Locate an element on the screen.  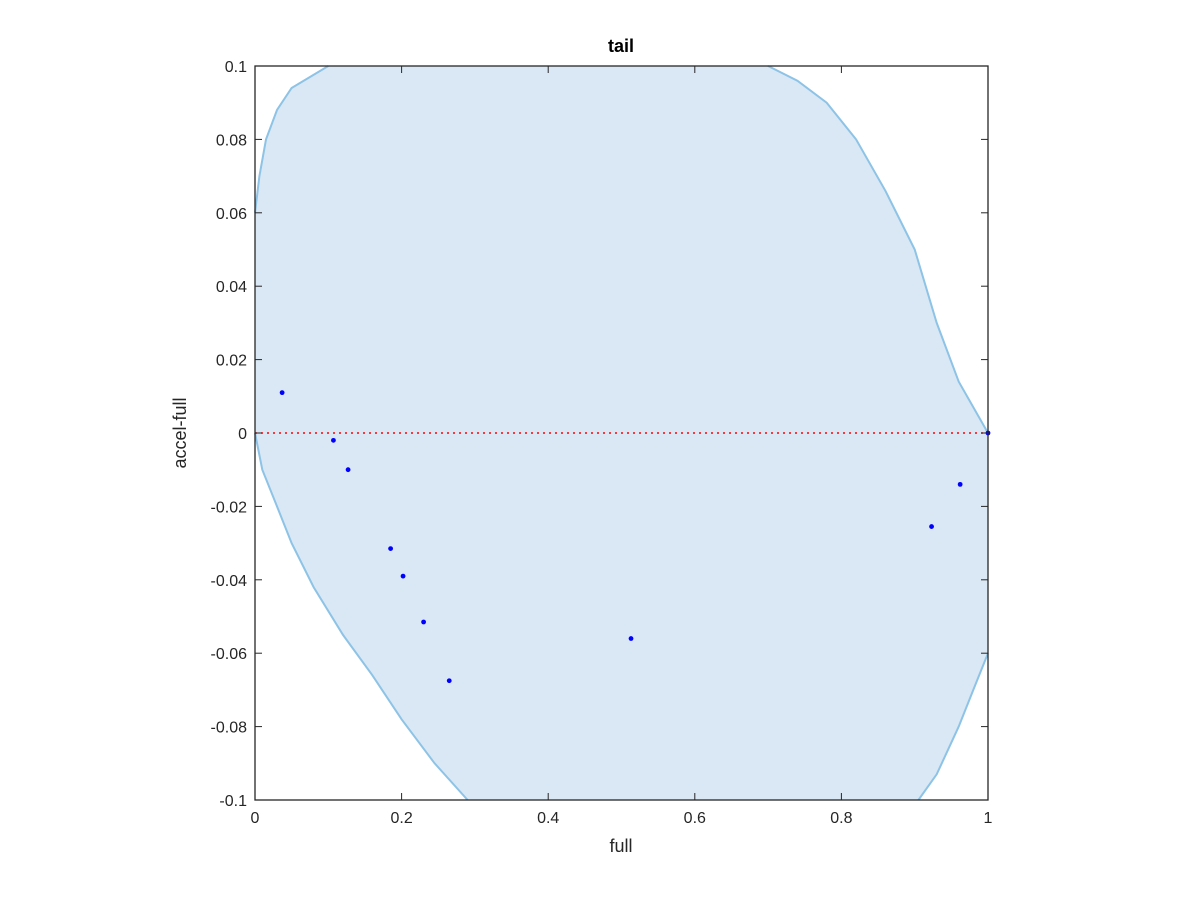
x-tick-label: 0.2 is located at coordinates (401, 818).